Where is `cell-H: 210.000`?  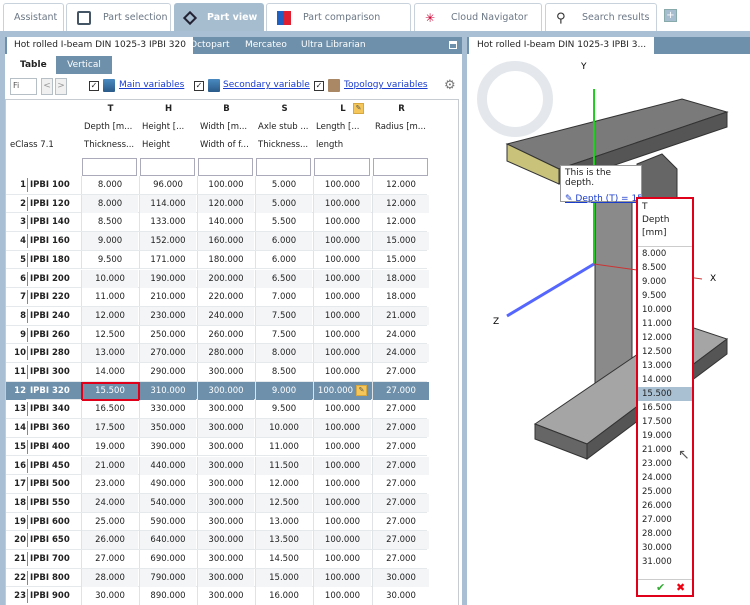 cell-H: 210.000 is located at coordinates (167, 297).